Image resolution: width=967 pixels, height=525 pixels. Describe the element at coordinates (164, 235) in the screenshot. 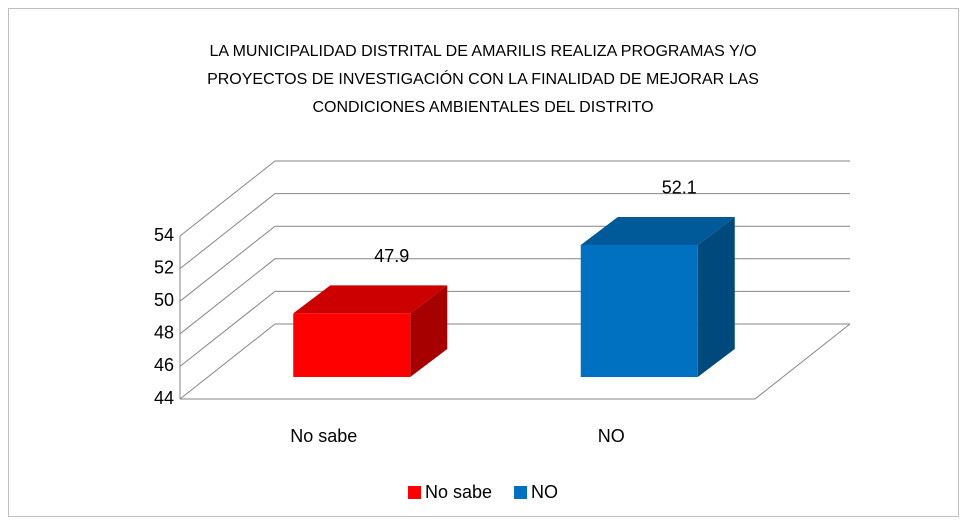

I see `y-tick-label: 54` at that location.